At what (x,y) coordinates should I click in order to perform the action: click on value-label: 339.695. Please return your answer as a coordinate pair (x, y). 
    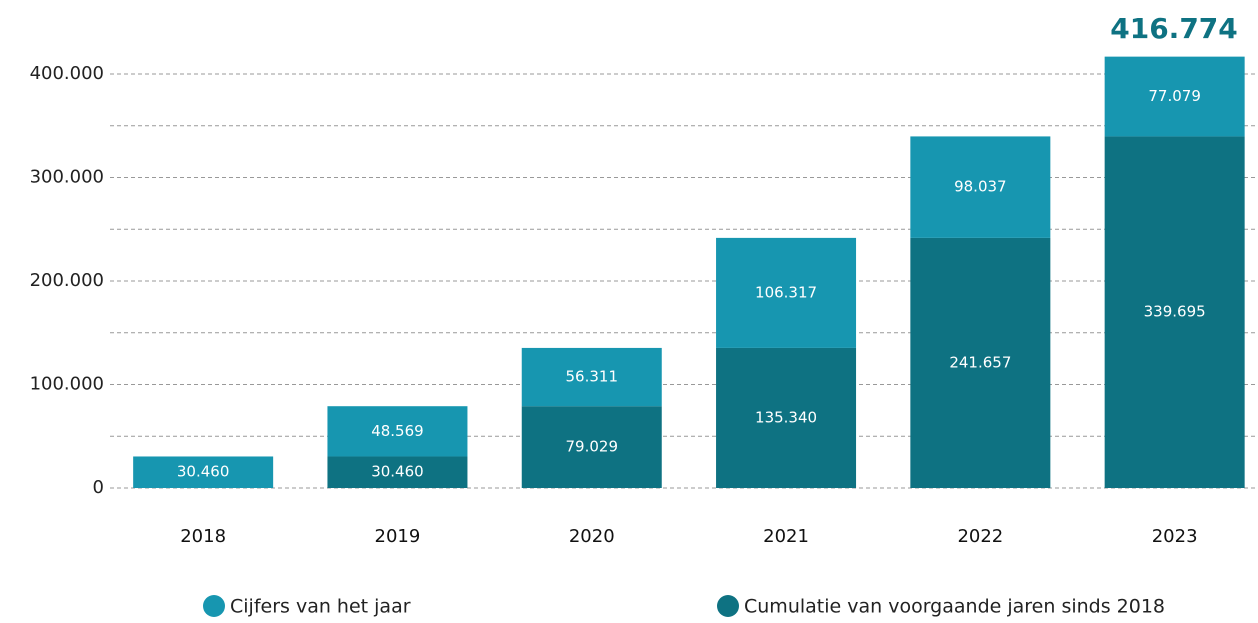
    Looking at the image, I should click on (1175, 312).